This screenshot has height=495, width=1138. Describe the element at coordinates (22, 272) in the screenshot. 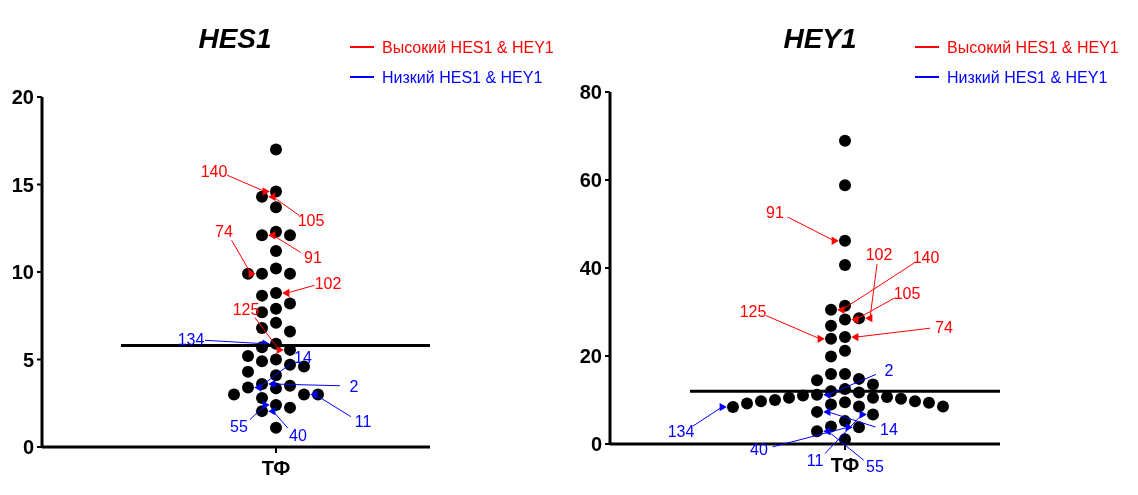

I see `y-tick-label: 10` at that location.